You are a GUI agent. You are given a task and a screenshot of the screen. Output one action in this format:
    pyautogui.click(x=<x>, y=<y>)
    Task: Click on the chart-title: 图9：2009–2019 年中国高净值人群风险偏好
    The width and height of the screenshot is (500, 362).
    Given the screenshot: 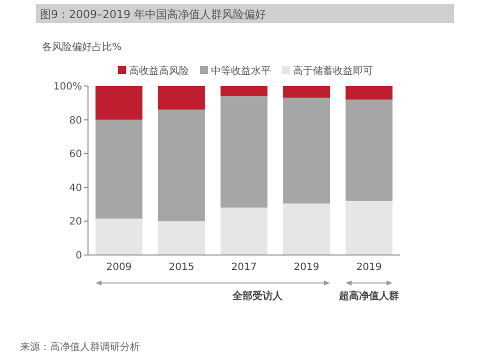 What is the action you would take?
    pyautogui.click(x=153, y=14)
    